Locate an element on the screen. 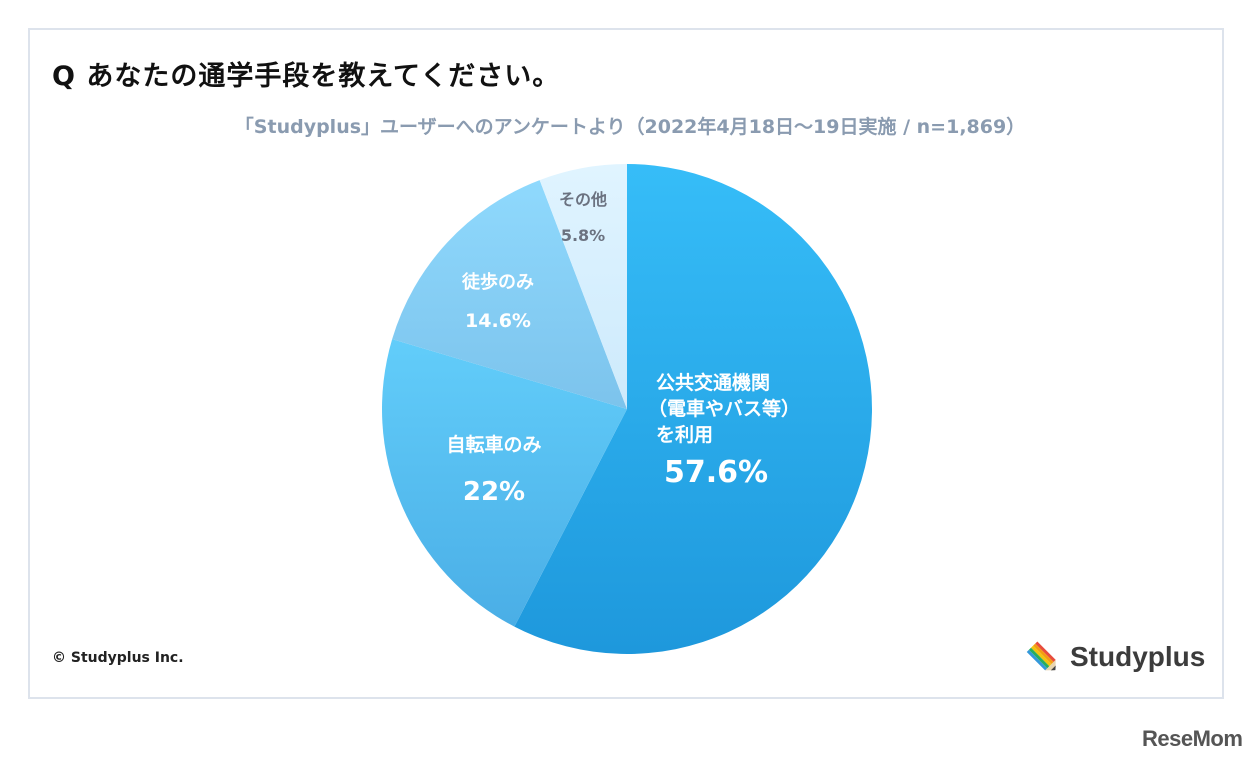 Image resolution: width=1254 pixels, height=762 pixels. slice-label-bicycle: 自転車のみ 22% is located at coordinates (494, 470).